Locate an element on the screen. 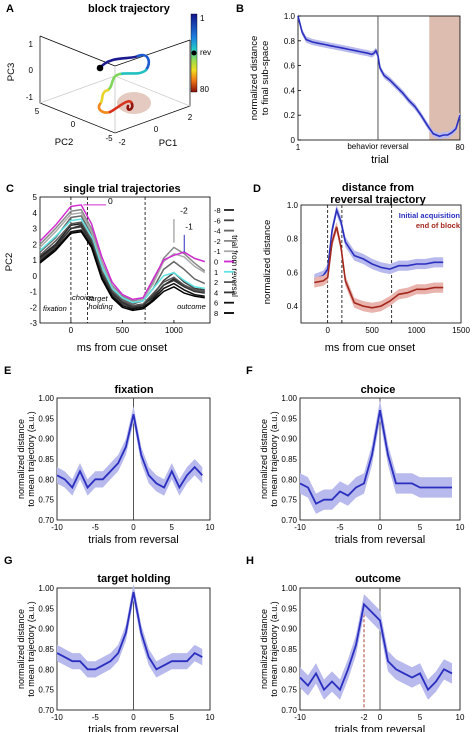 The width and height of the screenshot is (474, 732). legend-label: -6 is located at coordinates (217, 220).